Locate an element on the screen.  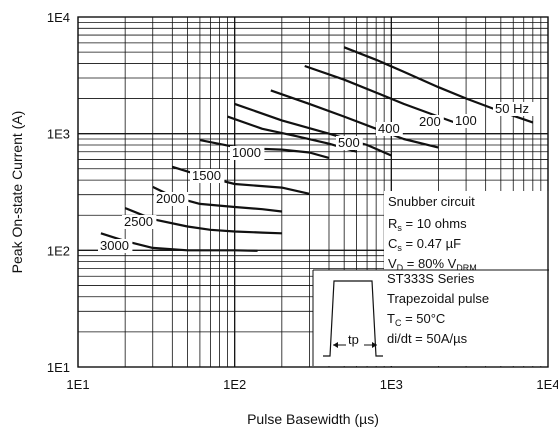
x-tick-label: 1E4 is located at coordinates (547, 384).